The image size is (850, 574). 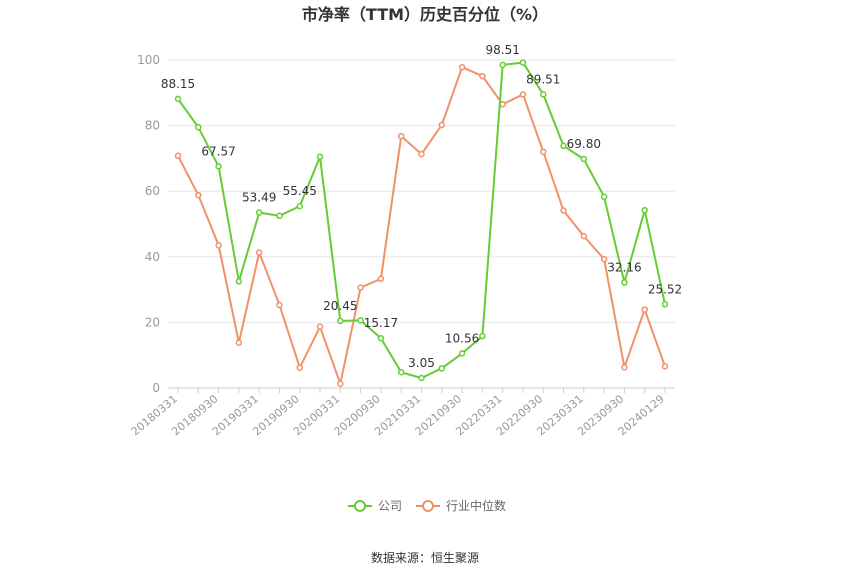 I want to click on data-label: 53.49, so click(x=259, y=198).